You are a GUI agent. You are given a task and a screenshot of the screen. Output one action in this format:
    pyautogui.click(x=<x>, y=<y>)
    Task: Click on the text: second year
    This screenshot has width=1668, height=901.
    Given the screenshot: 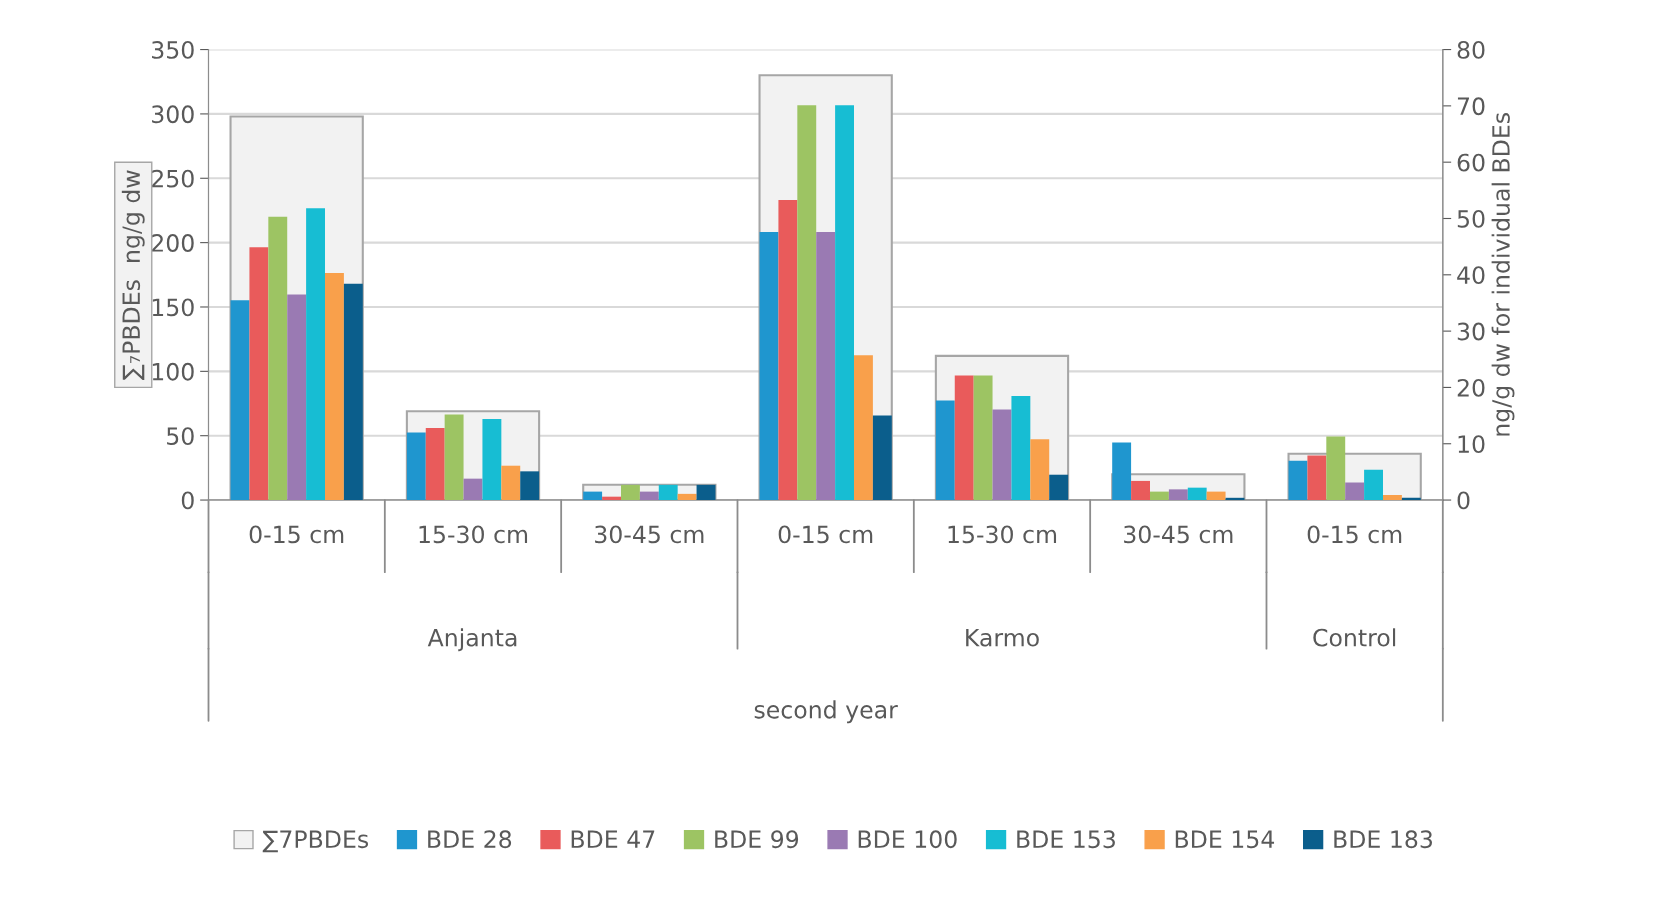 What is the action you would take?
    pyautogui.click(x=826, y=712)
    